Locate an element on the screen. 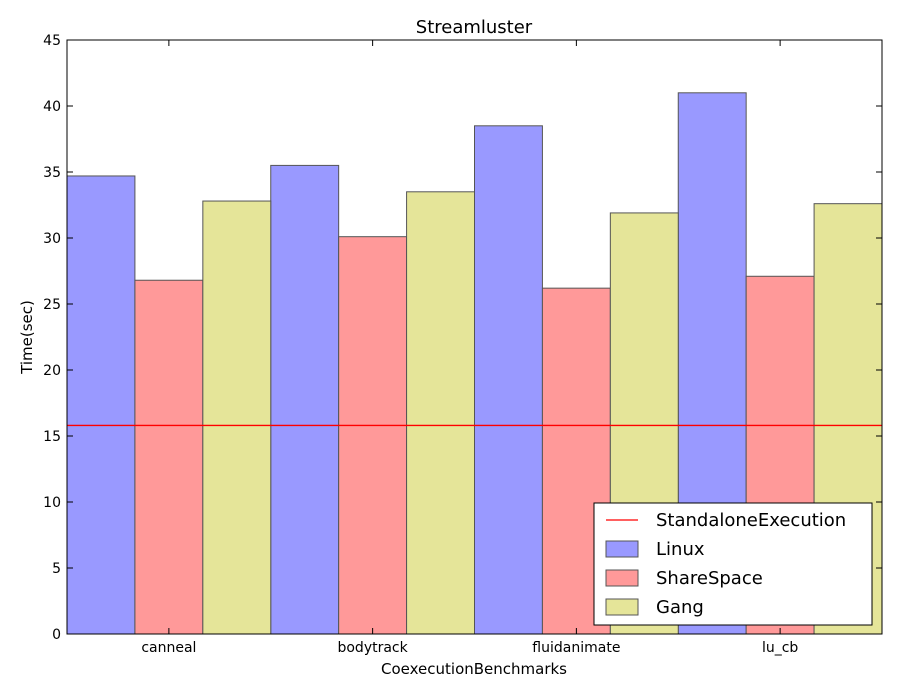 This screenshot has height=700, width=900. y-tick-label: 15 is located at coordinates (52, 437).